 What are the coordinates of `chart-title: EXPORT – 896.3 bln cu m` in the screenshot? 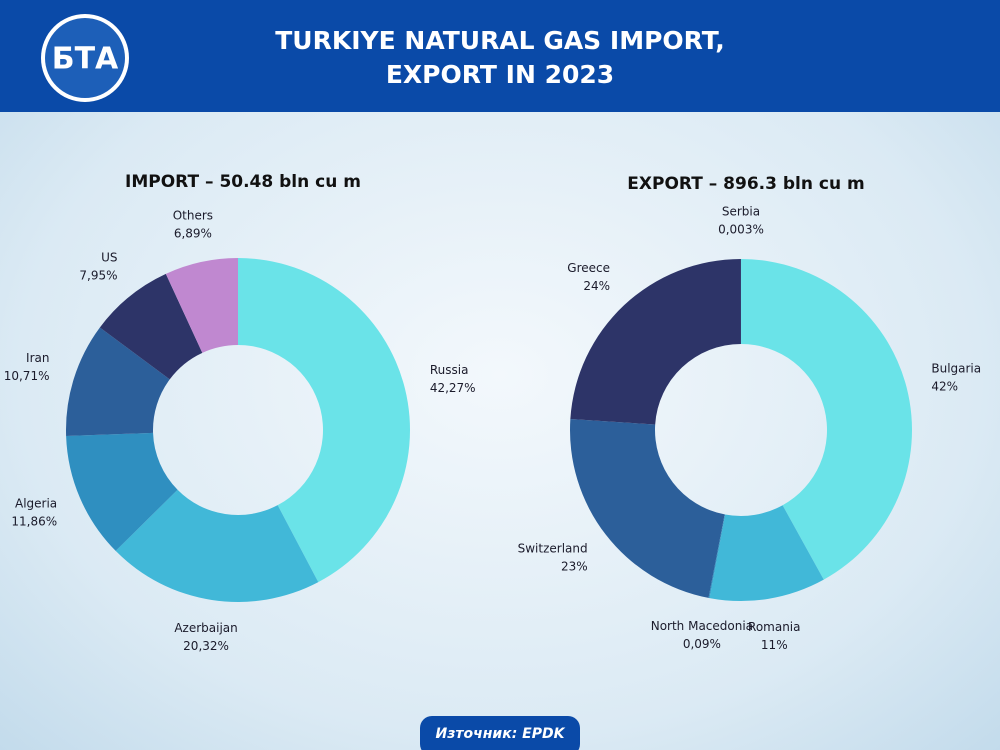 It's located at (745, 184).